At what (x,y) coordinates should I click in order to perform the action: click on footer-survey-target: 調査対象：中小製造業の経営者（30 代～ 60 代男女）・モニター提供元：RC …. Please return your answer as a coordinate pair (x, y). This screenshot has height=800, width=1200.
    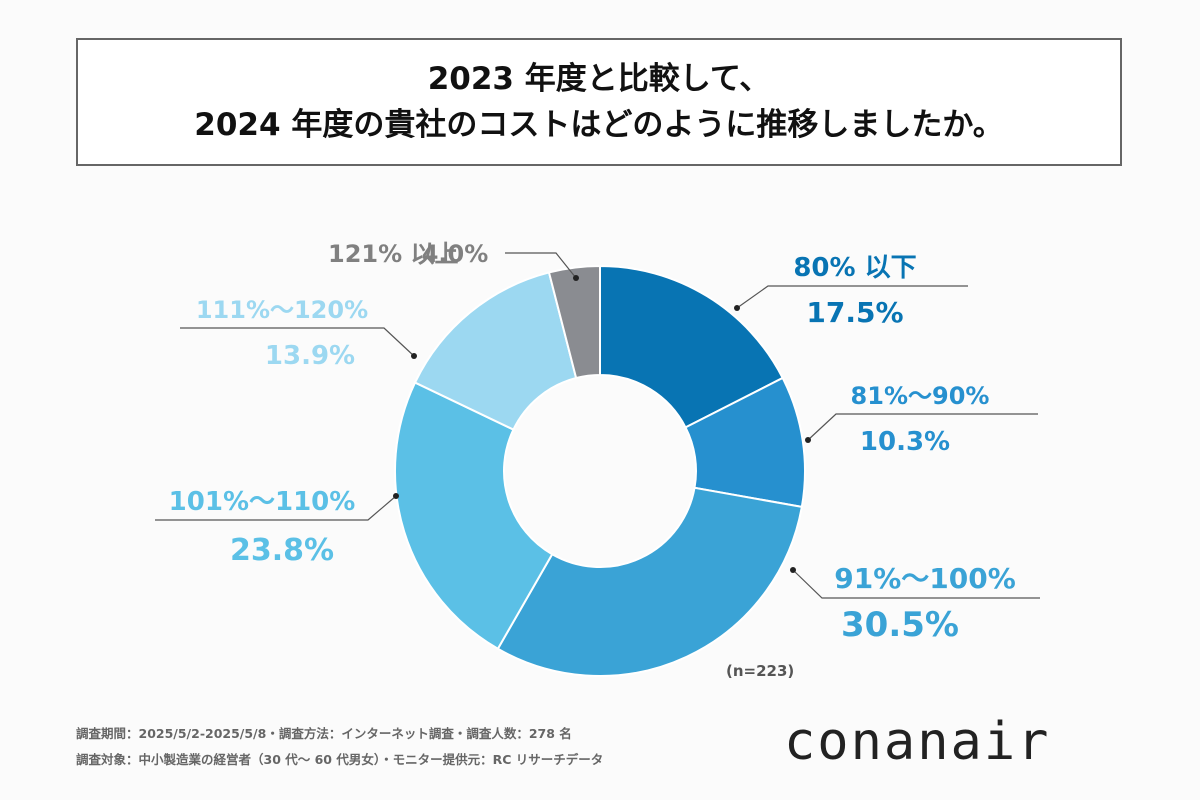
    Looking at the image, I should click on (340, 759).